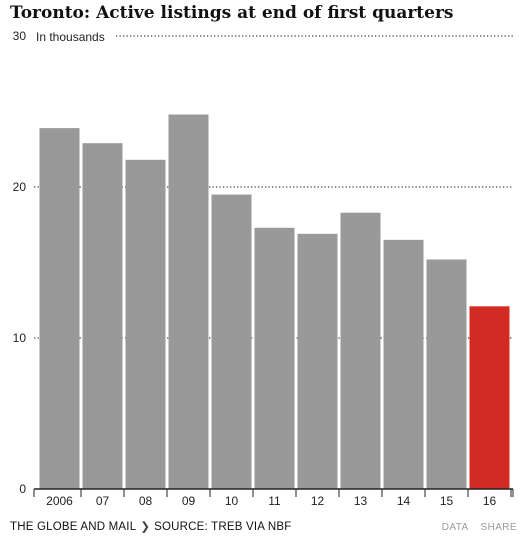 The width and height of the screenshot is (529, 547). Describe the element at coordinates (20, 36) in the screenshot. I see `y-tick-label: 30` at that location.